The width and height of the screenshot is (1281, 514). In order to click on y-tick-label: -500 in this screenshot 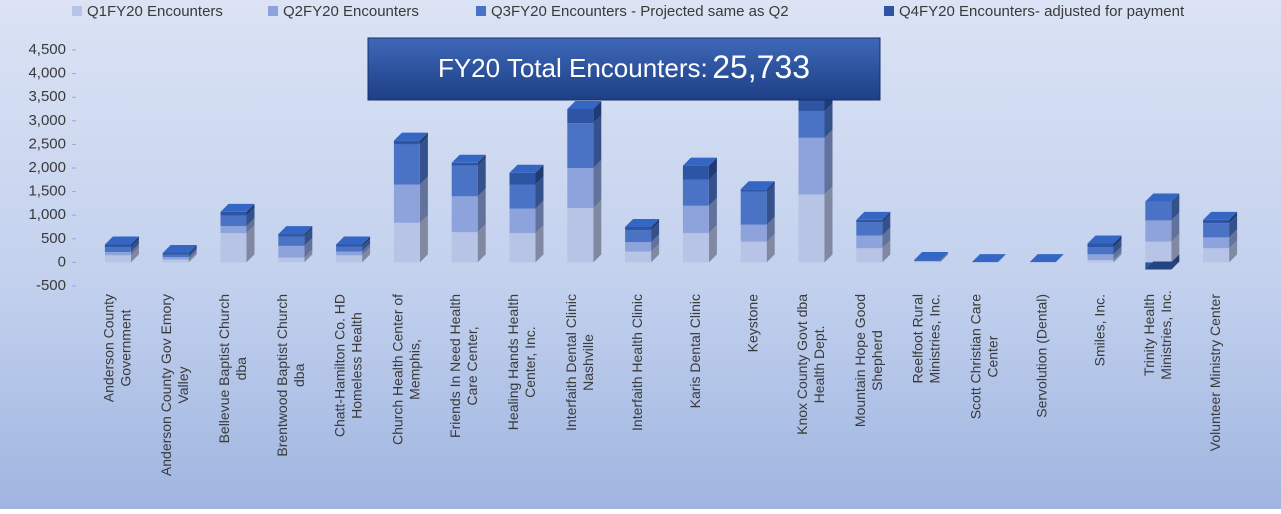, I will do `click(51, 285)`.